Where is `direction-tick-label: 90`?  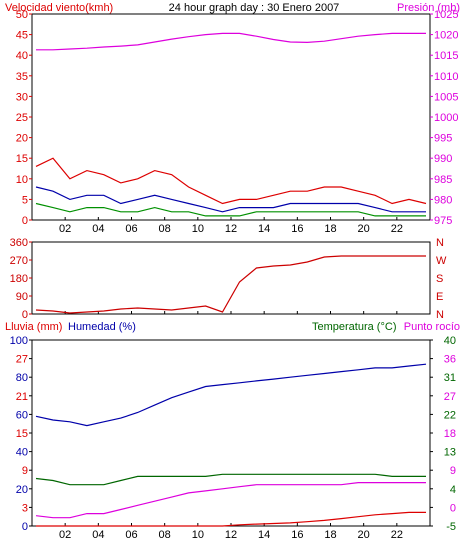
direction-tick-label: 90 is located at coordinates (22, 297).